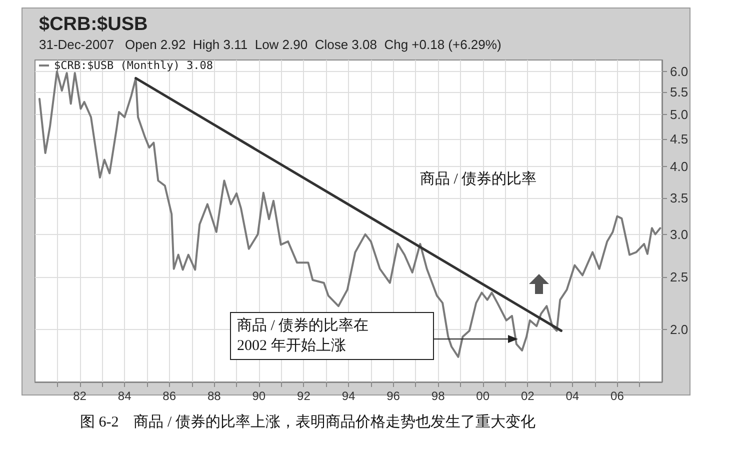 This screenshot has width=747, height=459. Describe the element at coordinates (214, 396) in the screenshot. I see `x-tick-label: 88` at that location.